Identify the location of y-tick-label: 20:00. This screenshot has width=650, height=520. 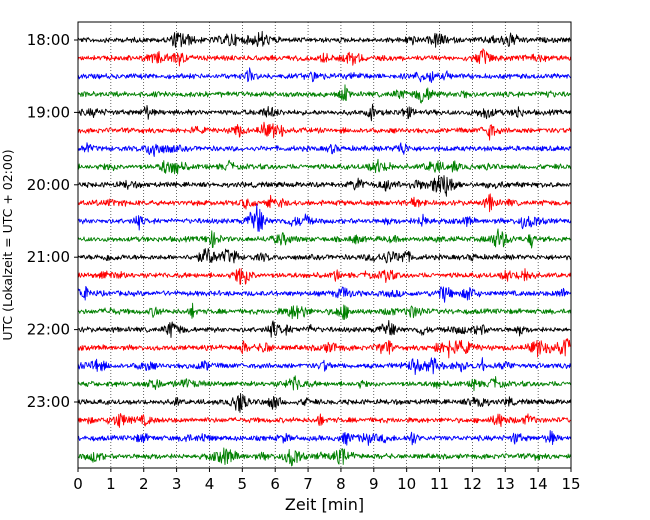
(48, 185).